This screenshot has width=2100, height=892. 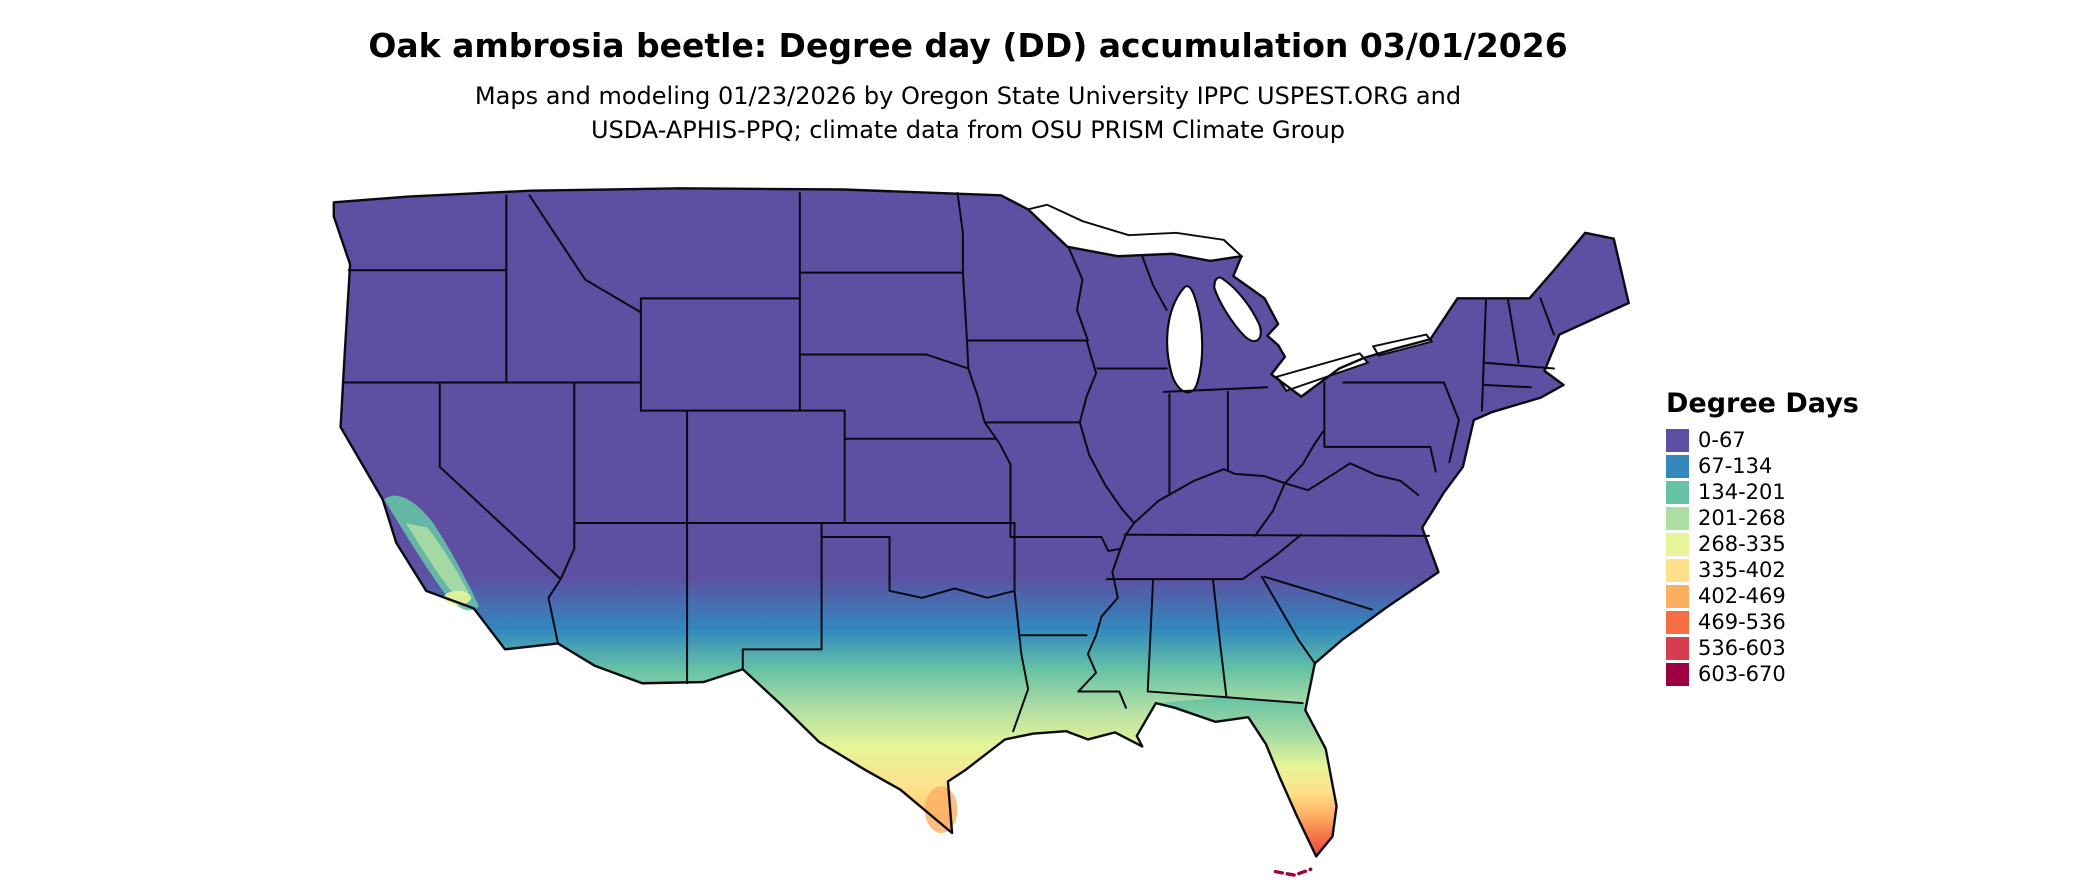 I want to click on legend-item: 469-536, so click(x=1762, y=622).